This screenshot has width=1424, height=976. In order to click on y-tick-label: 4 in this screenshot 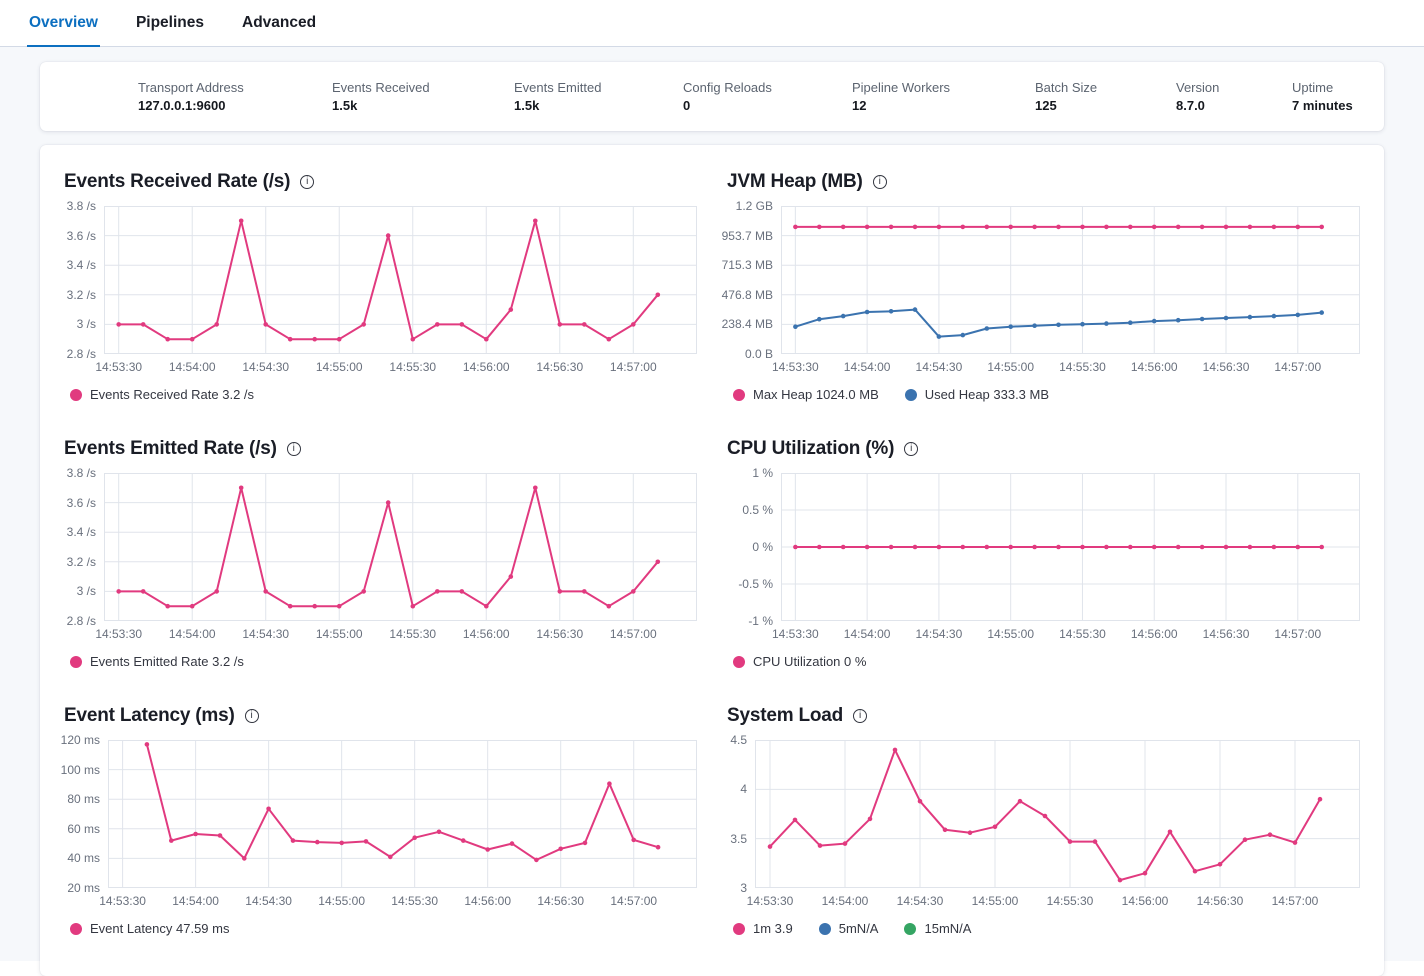, I will do `click(743, 789)`.